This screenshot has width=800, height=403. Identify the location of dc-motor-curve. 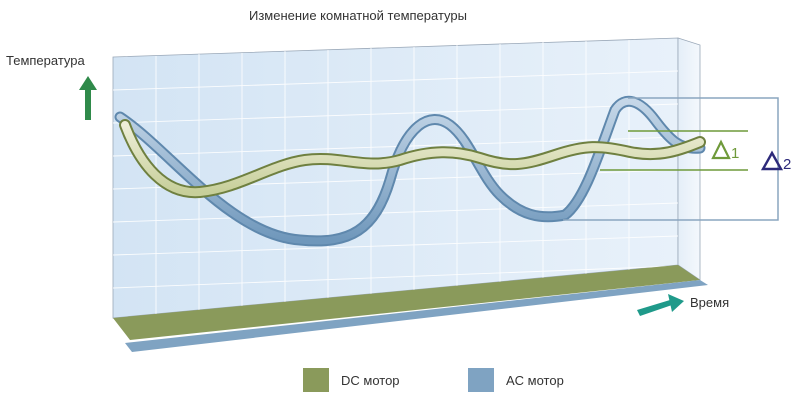
(412, 159).